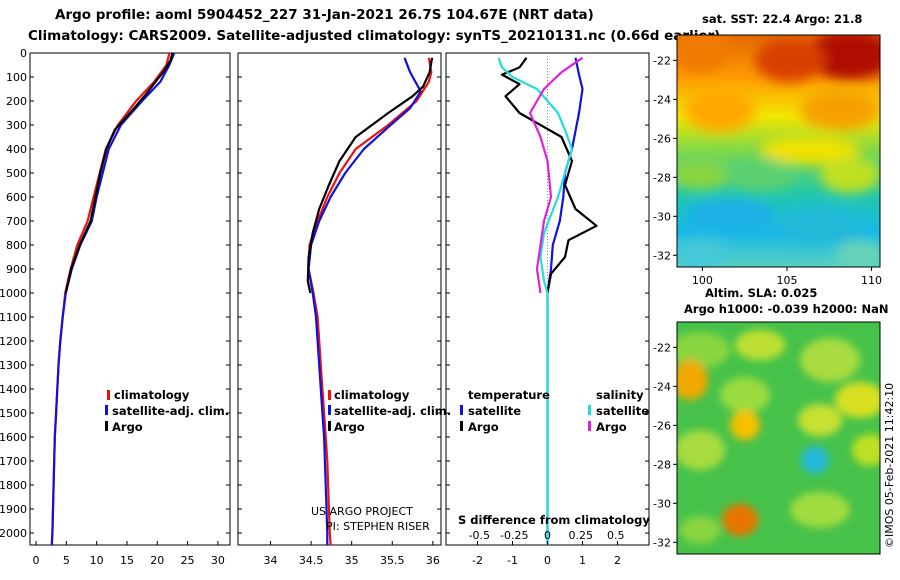  What do you see at coordinates (13, 533) in the screenshot?
I see `depth-tick-label: 2000` at bounding box center [13, 533].